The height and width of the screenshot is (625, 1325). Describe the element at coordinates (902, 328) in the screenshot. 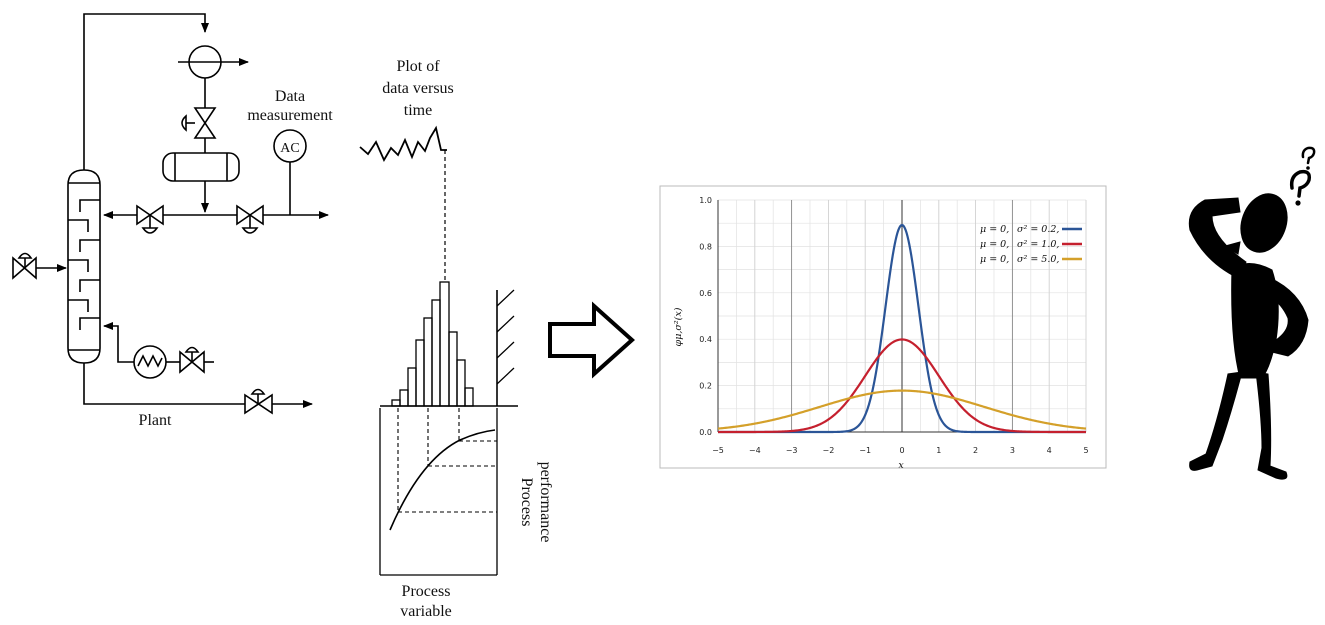

I see `chart-lines` at that location.